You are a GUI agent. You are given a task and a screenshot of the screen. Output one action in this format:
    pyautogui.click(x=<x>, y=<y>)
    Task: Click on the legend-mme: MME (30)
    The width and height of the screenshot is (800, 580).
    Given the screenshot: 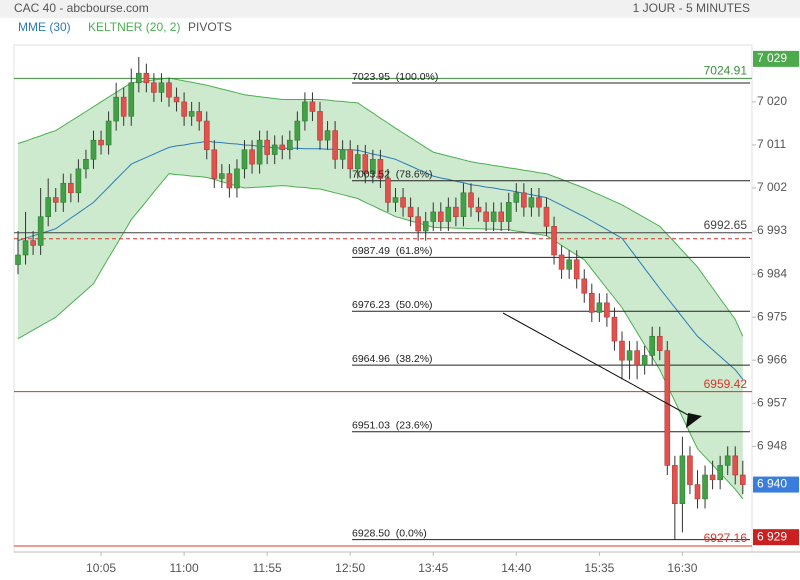 What is the action you would take?
    pyautogui.click(x=44, y=27)
    